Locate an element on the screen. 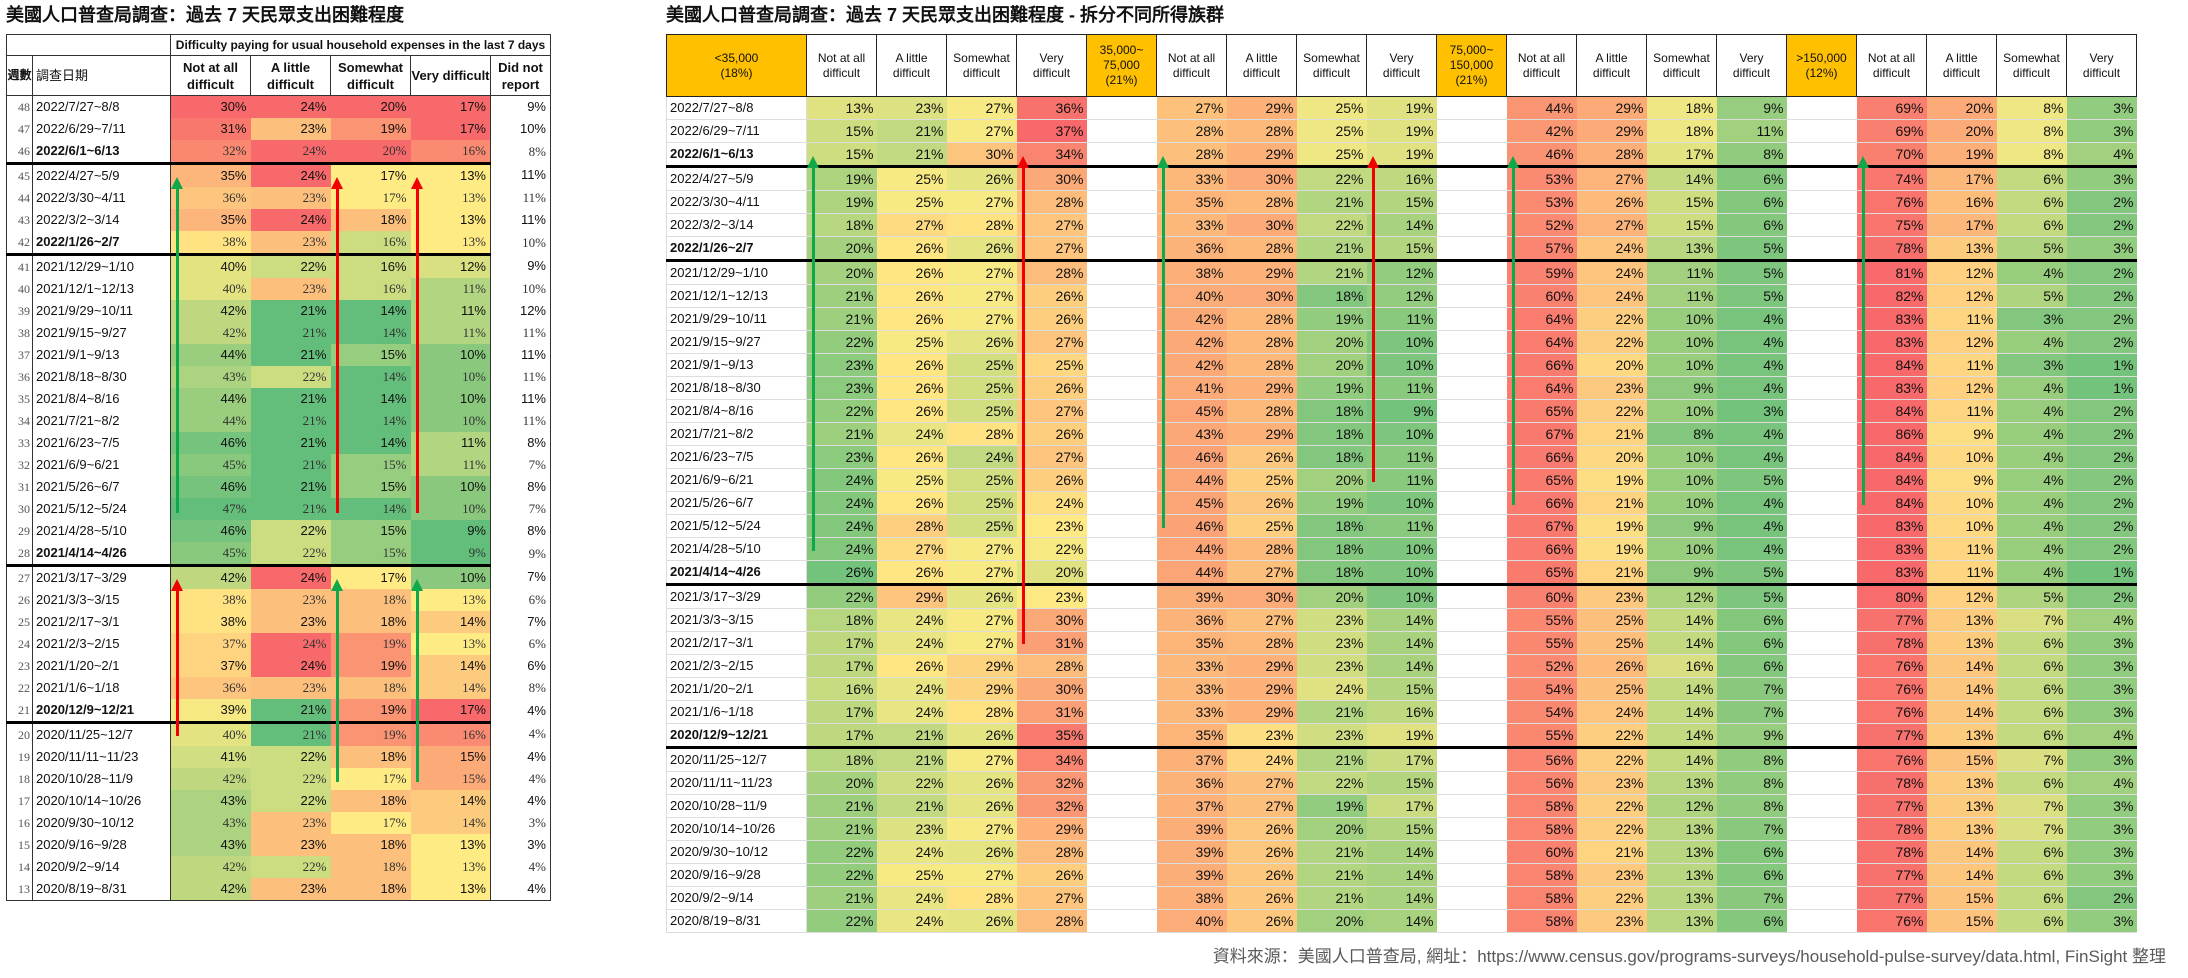  percent-value: 77% is located at coordinates (1891, 620).